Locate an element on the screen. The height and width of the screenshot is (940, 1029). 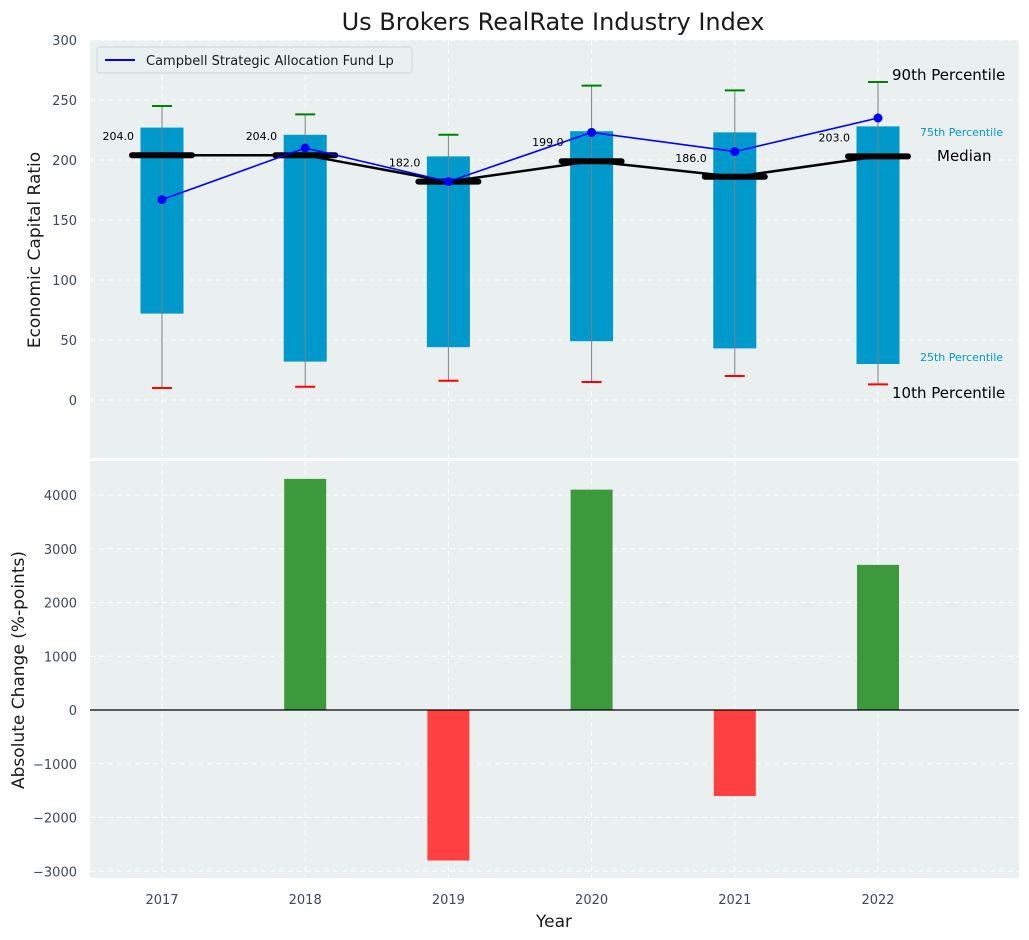
top-y-ticks: 0 50 100 150 200 250 300 is located at coordinates (64, 221).